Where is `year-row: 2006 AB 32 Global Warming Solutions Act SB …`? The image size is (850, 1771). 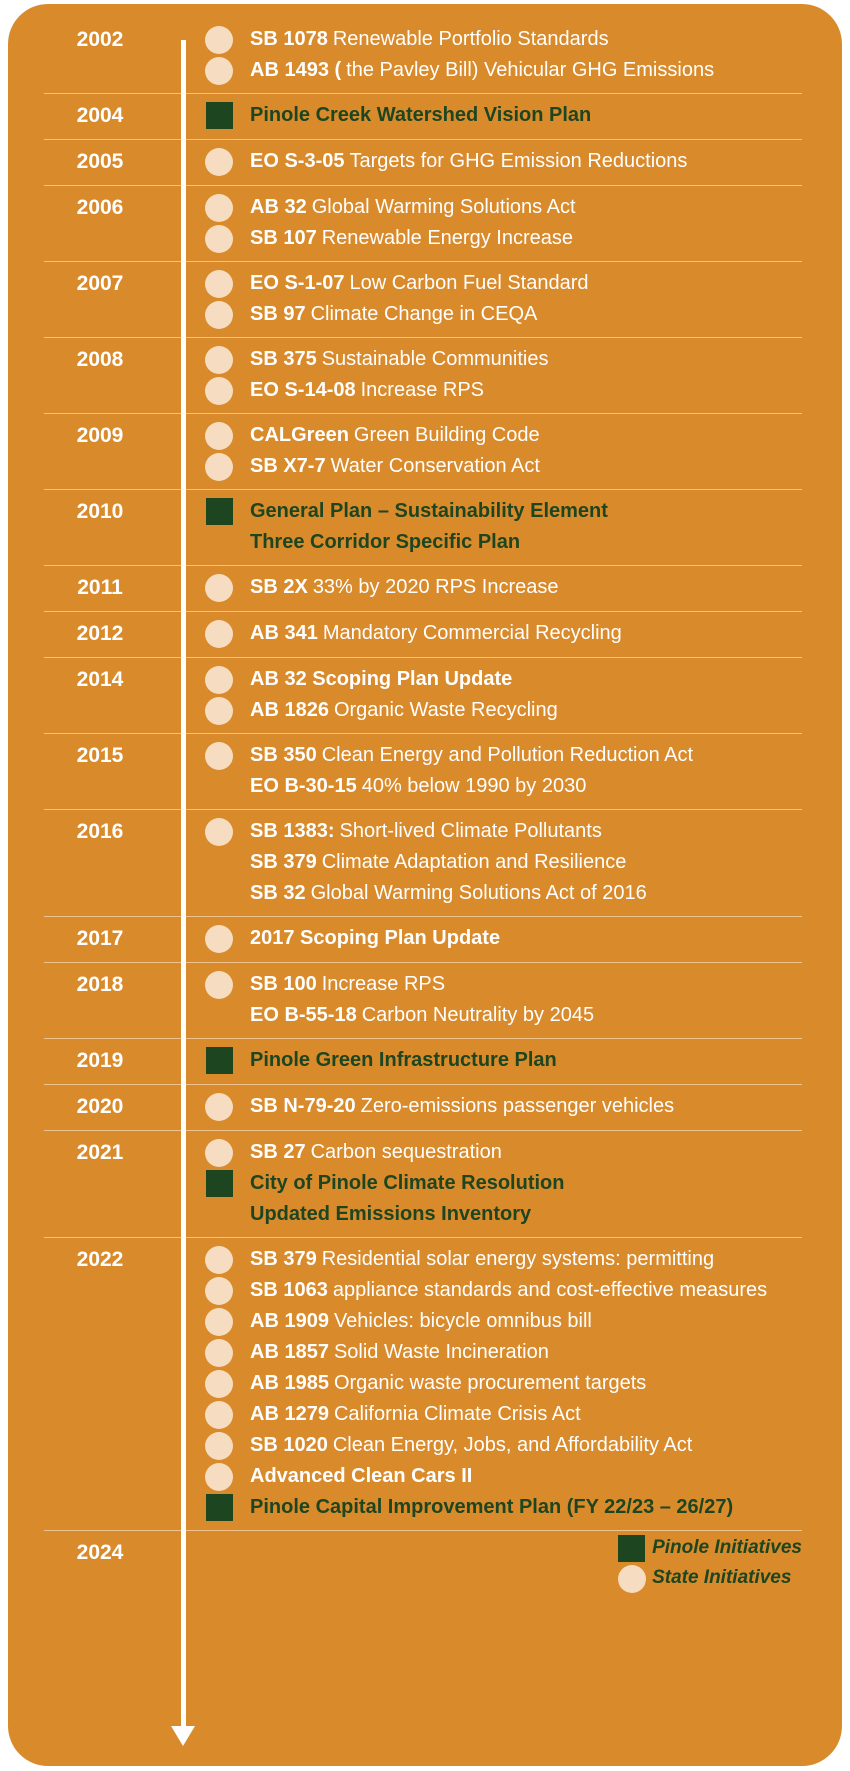 year-row: 2006 AB 32 Global Warming Solutions Act SB … is located at coordinates (423, 224).